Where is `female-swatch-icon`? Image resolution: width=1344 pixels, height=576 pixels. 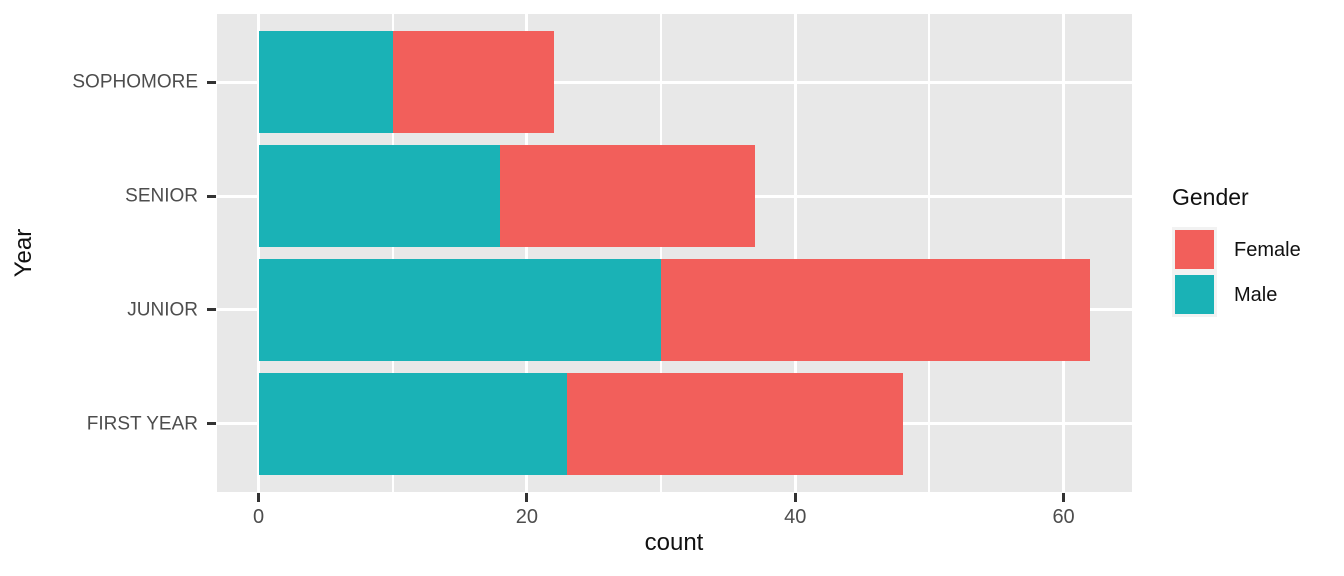 female-swatch-icon is located at coordinates (1194, 249).